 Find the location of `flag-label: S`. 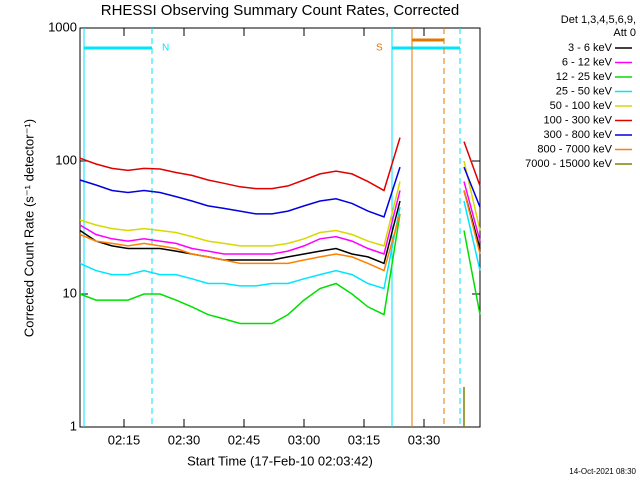

flag-label: S is located at coordinates (379, 48).